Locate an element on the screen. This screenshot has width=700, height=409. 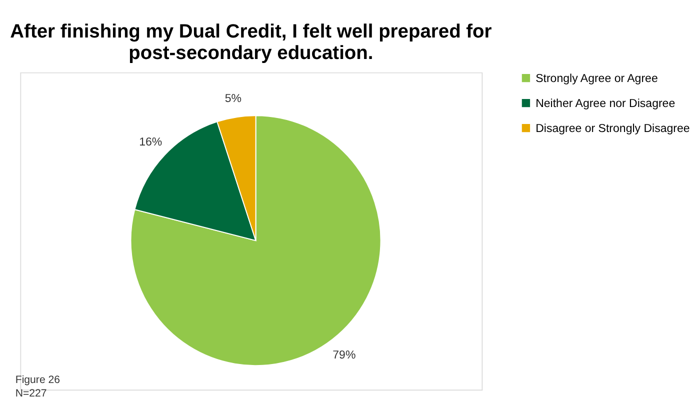
data-label: 79% is located at coordinates (344, 355).